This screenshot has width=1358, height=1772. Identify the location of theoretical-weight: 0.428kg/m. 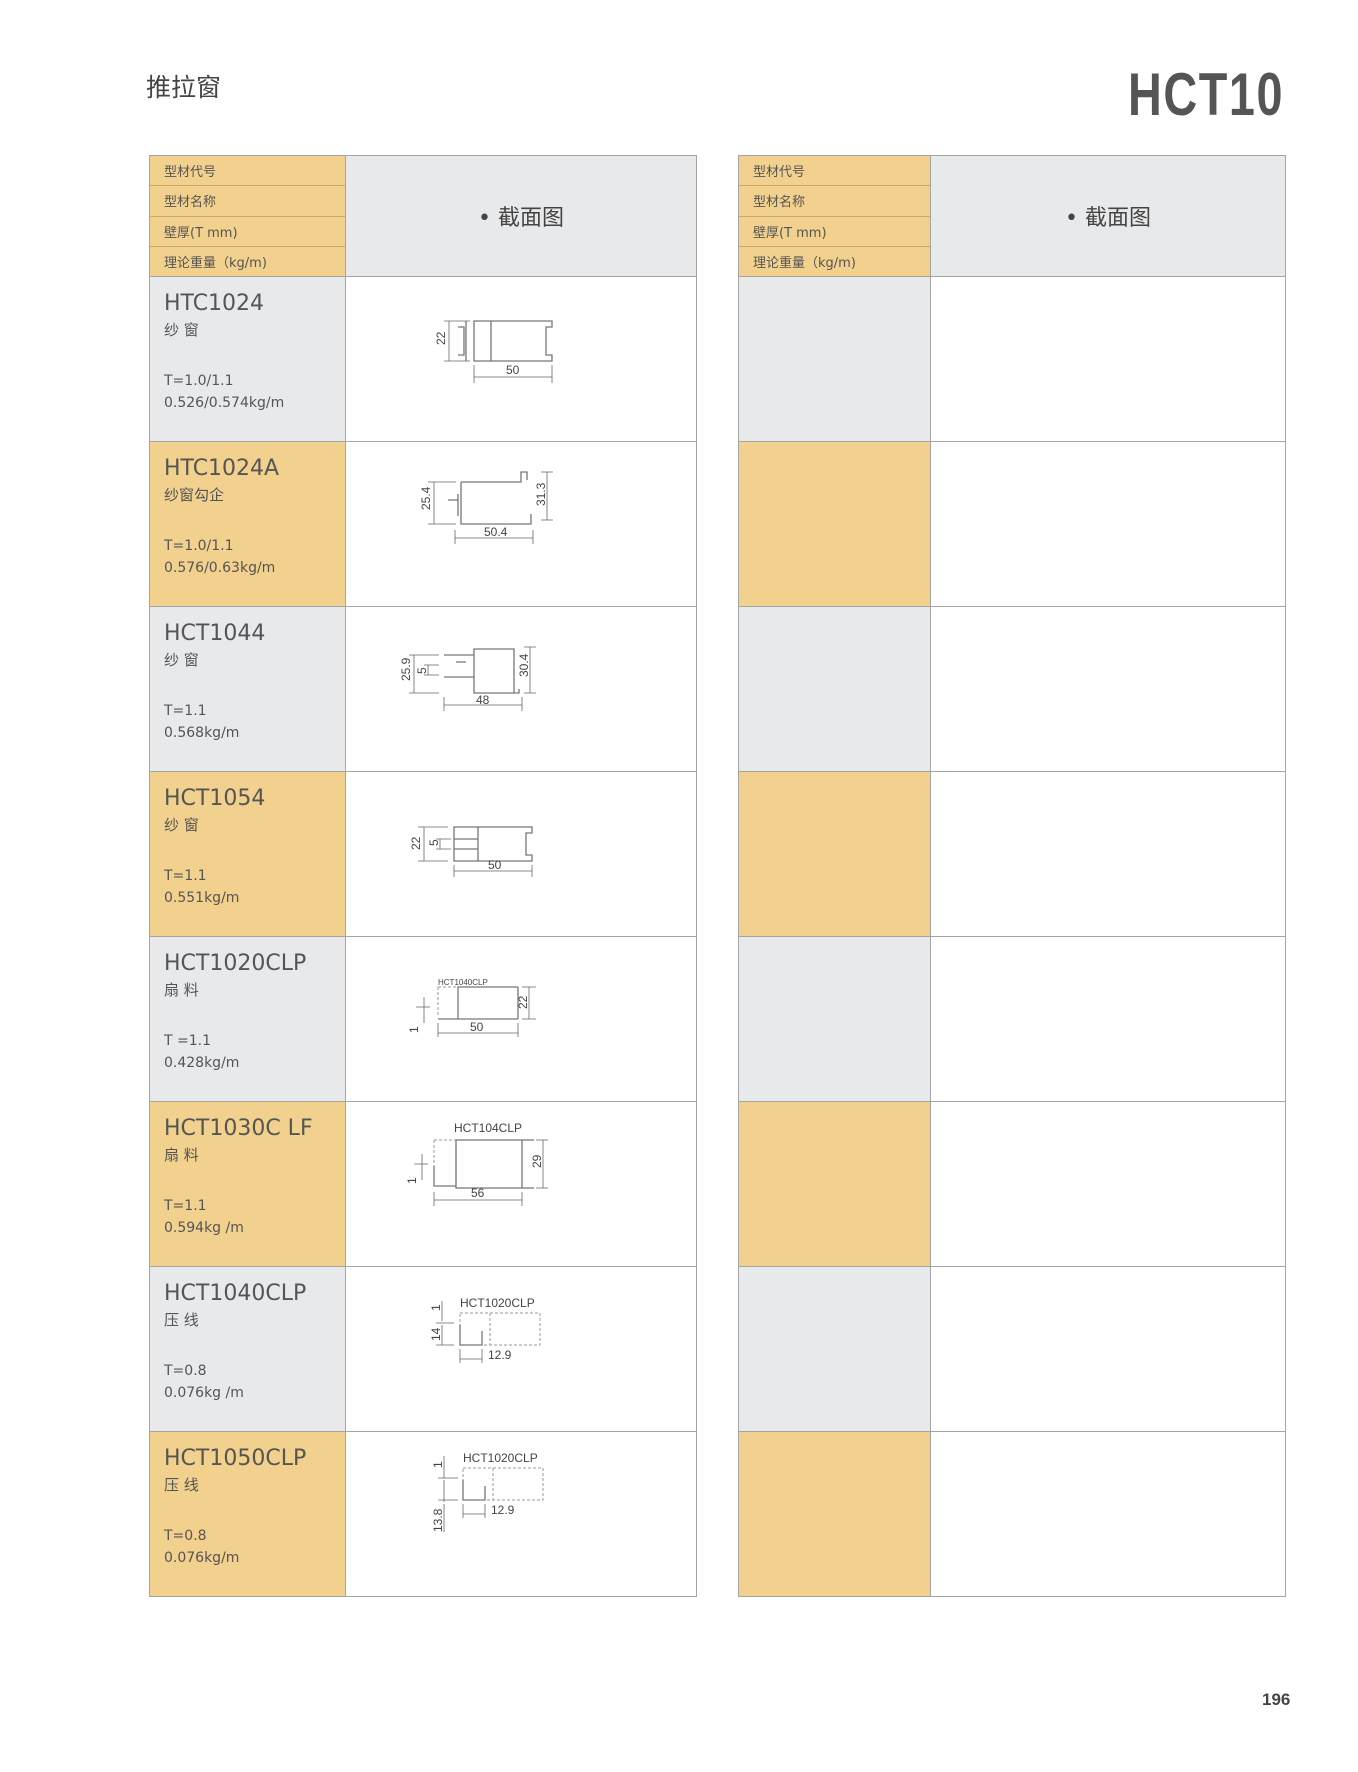
(202, 1063).